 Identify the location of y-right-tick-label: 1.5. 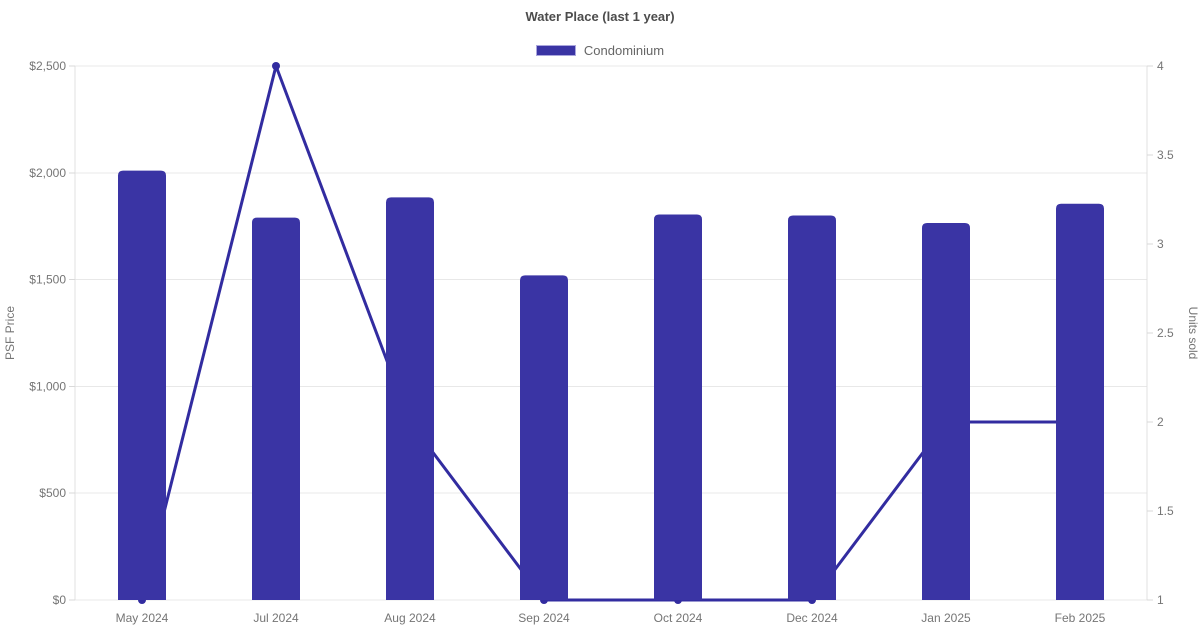
(1165, 511).